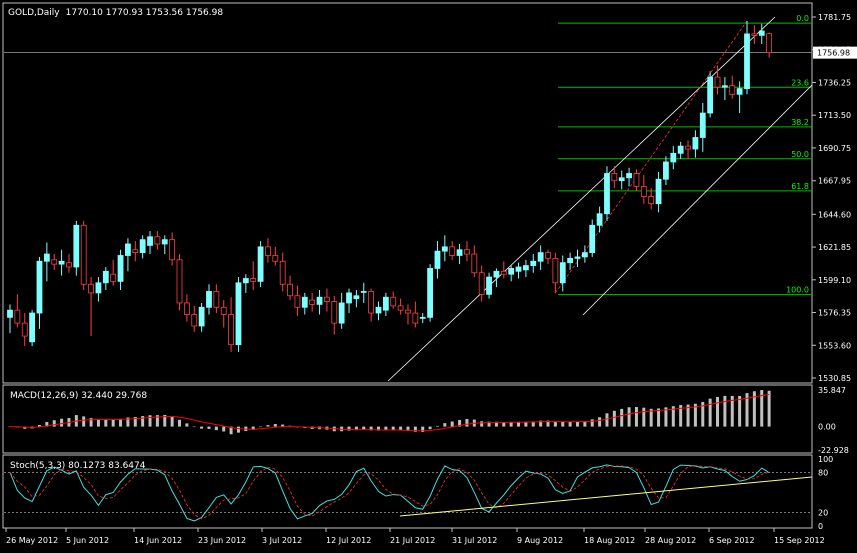 The width and height of the screenshot is (857, 553). Describe the element at coordinates (800, 154) in the screenshot. I see `fib-level-label: 50.0` at that location.